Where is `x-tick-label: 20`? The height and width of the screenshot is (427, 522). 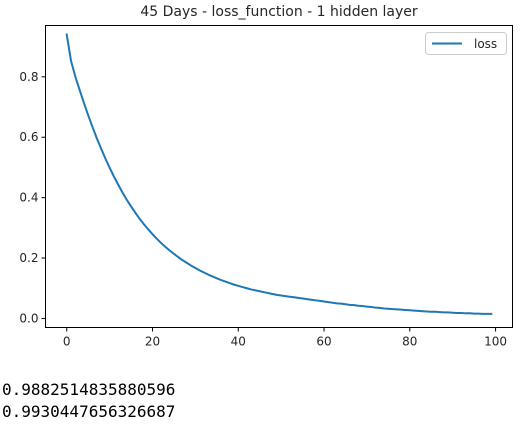
x-tick-label: 20 is located at coordinates (152, 342).